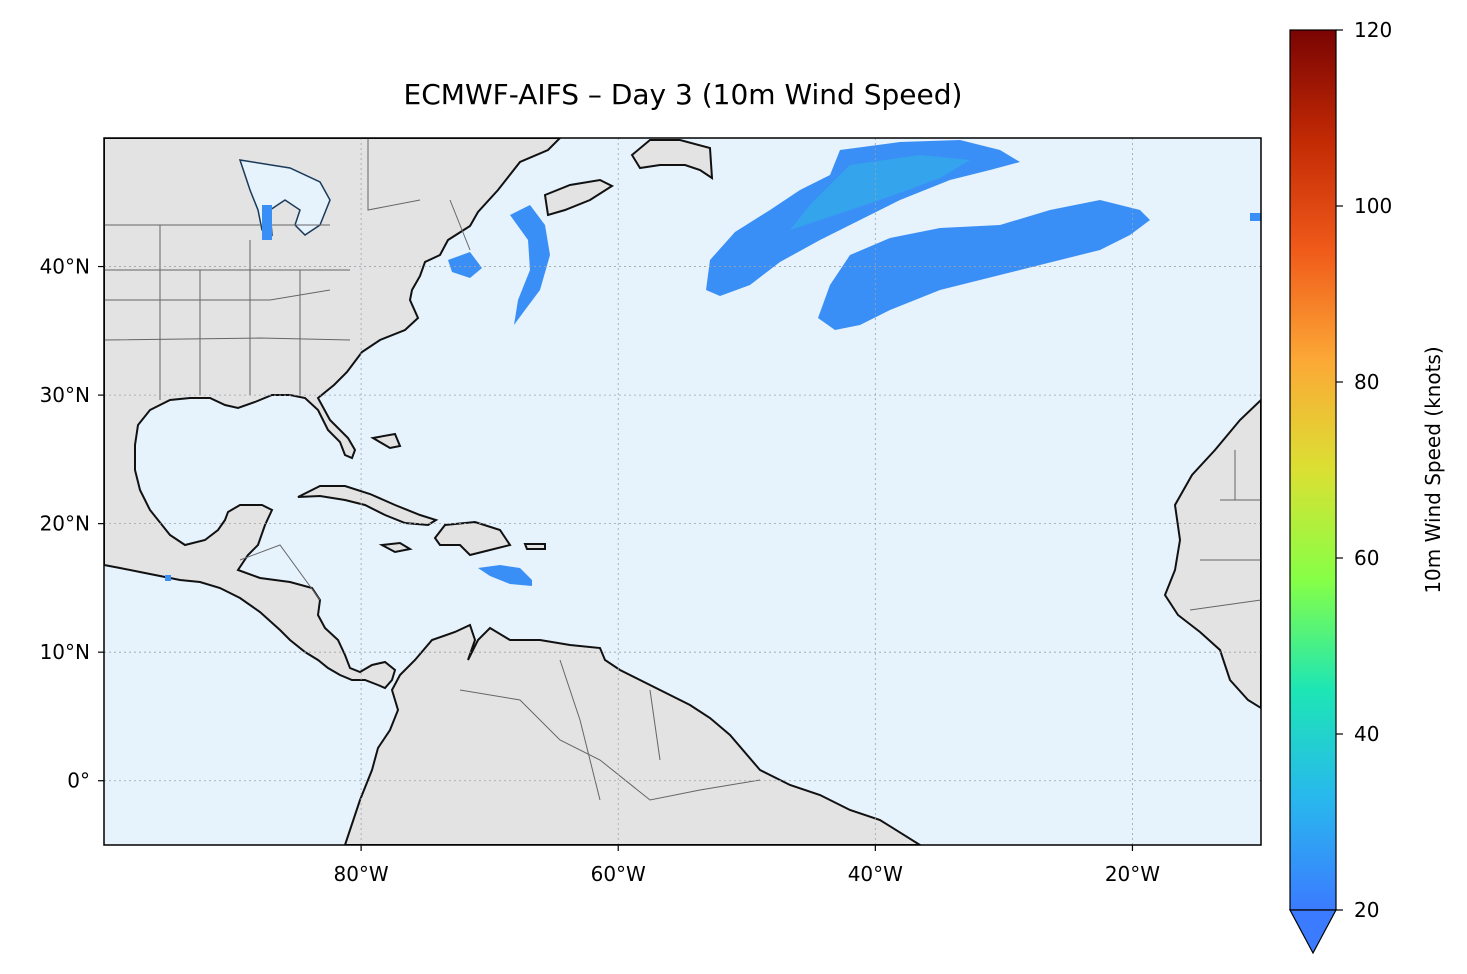 Image resolution: width=1467 pixels, height=974 pixels. I want to click on colorbar-tick-label: 80, so click(1366, 382).